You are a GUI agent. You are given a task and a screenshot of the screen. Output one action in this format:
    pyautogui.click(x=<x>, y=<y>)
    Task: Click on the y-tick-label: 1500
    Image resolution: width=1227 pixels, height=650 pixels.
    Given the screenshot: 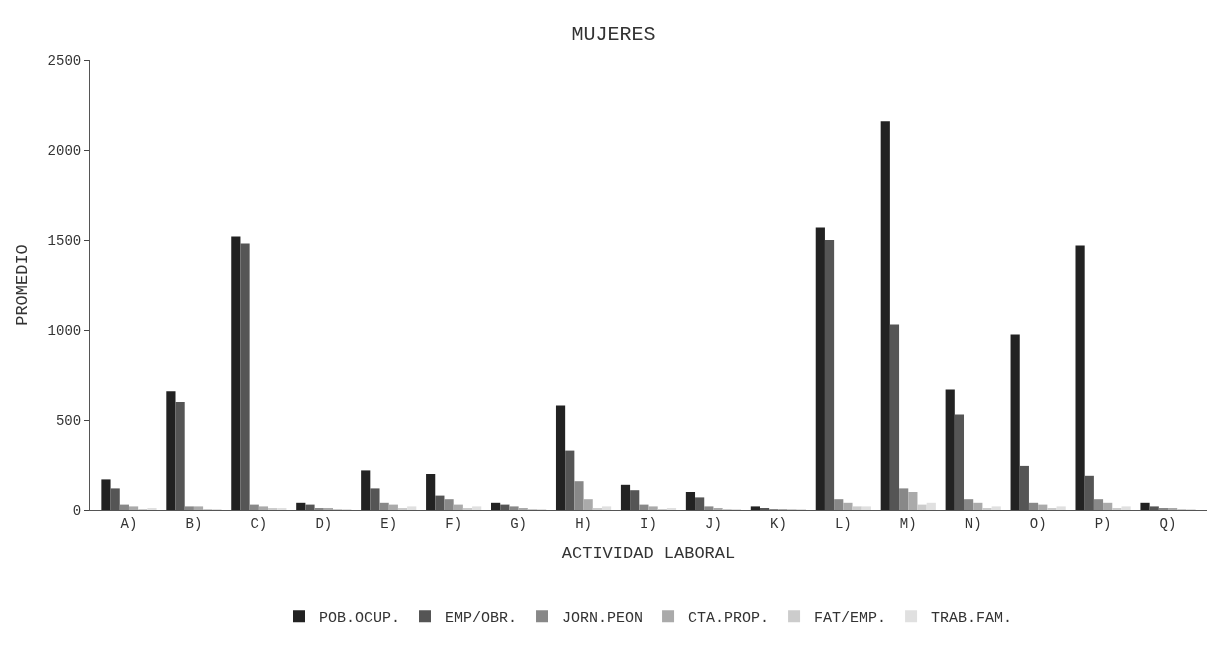 What is the action you would take?
    pyautogui.click(x=64, y=240)
    